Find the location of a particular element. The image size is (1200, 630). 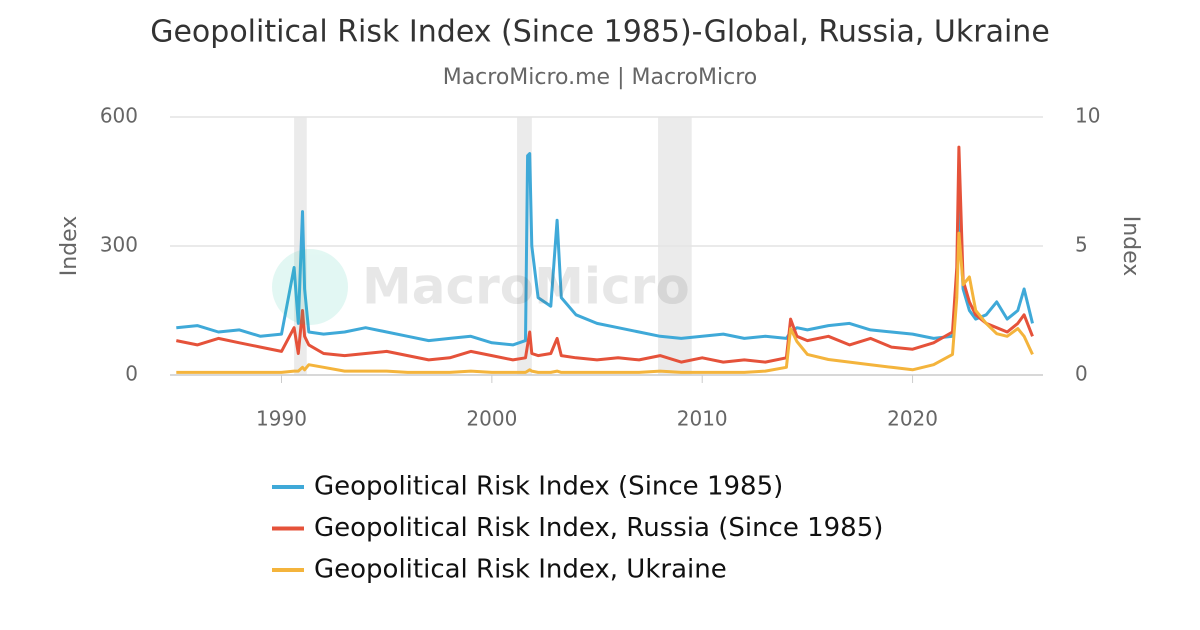

x-tick-label: 2020 is located at coordinates (912, 419).